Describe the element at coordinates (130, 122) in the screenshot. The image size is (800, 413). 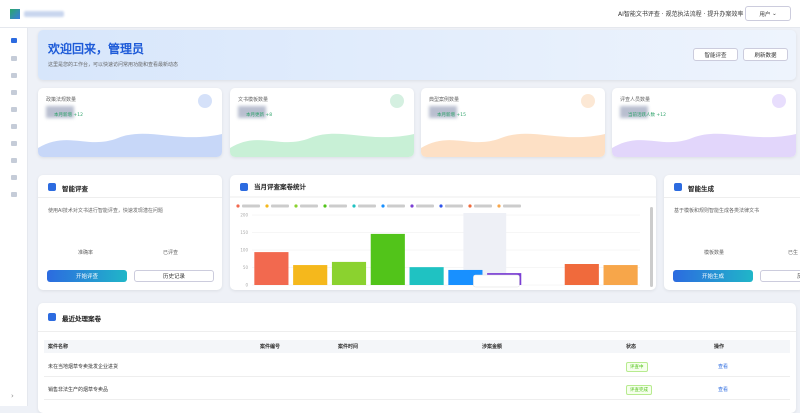
I see `stat-card: 政策法规数量 本月新增 +12` at that location.